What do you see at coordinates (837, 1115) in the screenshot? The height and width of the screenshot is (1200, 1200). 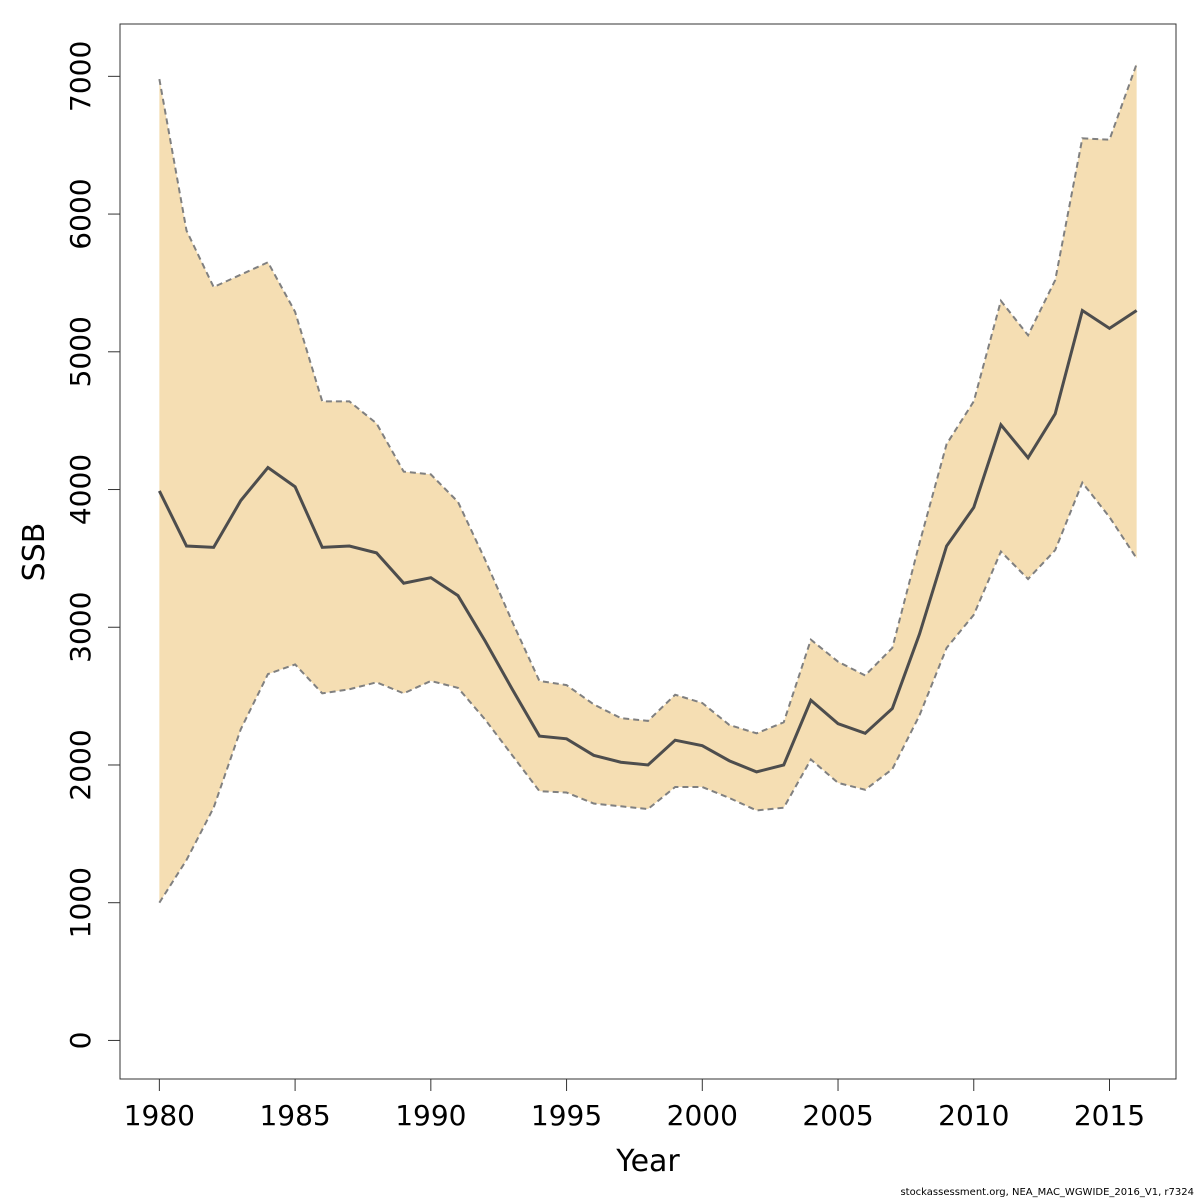 I see `x-tick-label: 2005` at bounding box center [837, 1115].